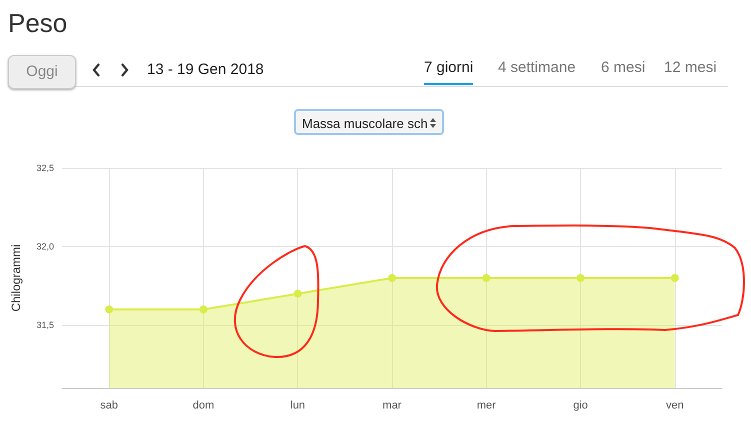 The width and height of the screenshot is (751, 431). I want to click on x-tick-label: mar, so click(392, 406).